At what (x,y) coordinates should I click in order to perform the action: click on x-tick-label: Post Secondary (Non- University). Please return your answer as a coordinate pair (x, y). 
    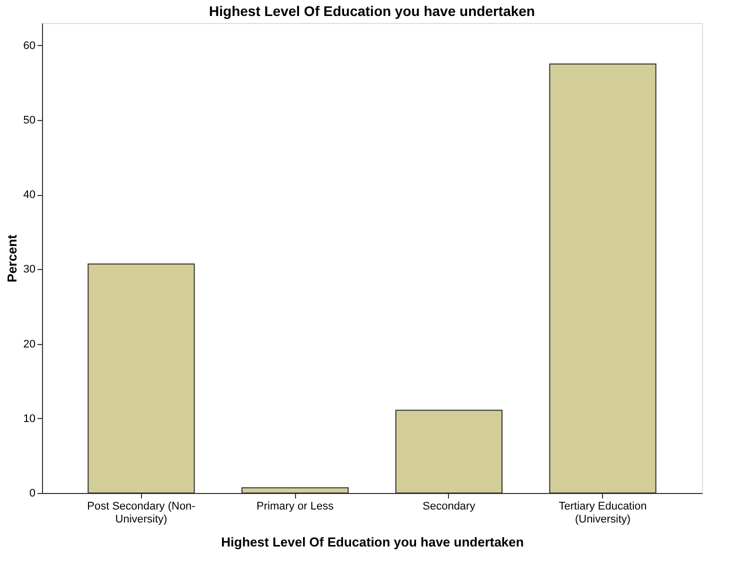
    Looking at the image, I should click on (141, 513).